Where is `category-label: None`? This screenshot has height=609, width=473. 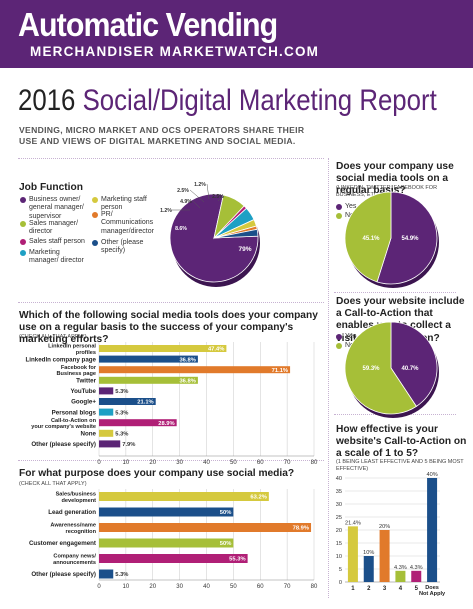 category-label: None is located at coordinates (89, 434).